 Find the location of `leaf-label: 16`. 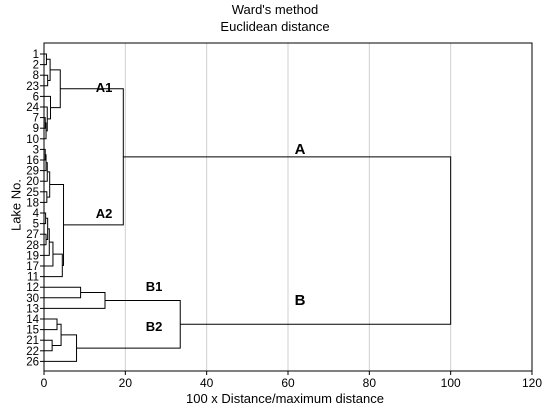

leaf-label: 16 is located at coordinates (32, 161).